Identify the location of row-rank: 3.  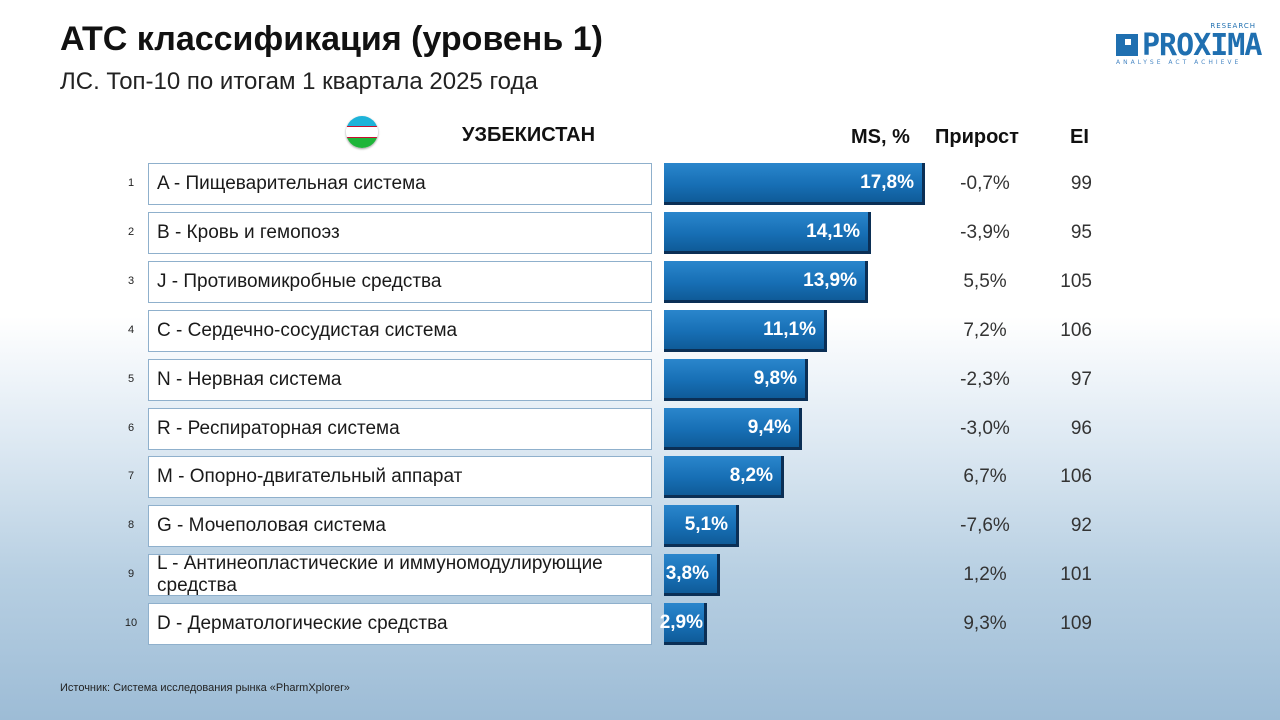
(131, 281).